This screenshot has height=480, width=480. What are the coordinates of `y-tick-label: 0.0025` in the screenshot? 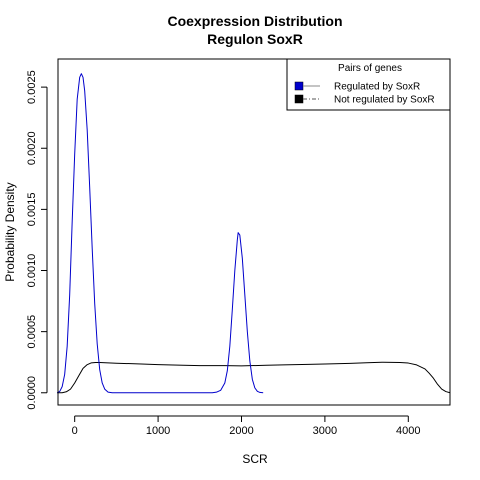 It's located at (32, 87).